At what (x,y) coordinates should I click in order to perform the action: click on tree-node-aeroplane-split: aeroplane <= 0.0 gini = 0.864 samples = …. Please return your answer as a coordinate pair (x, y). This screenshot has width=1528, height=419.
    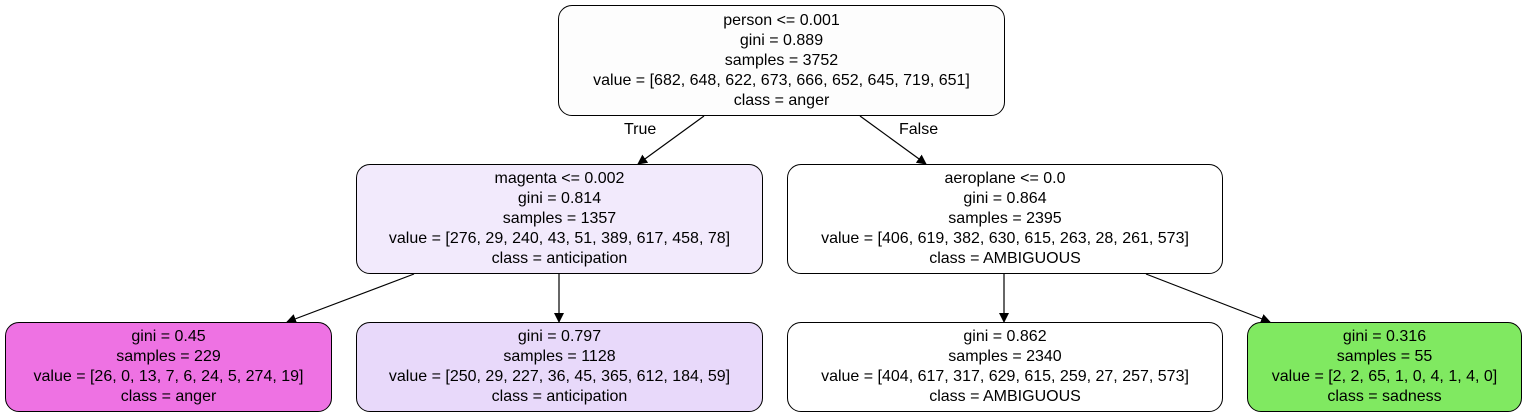
    Looking at the image, I should click on (1005, 219).